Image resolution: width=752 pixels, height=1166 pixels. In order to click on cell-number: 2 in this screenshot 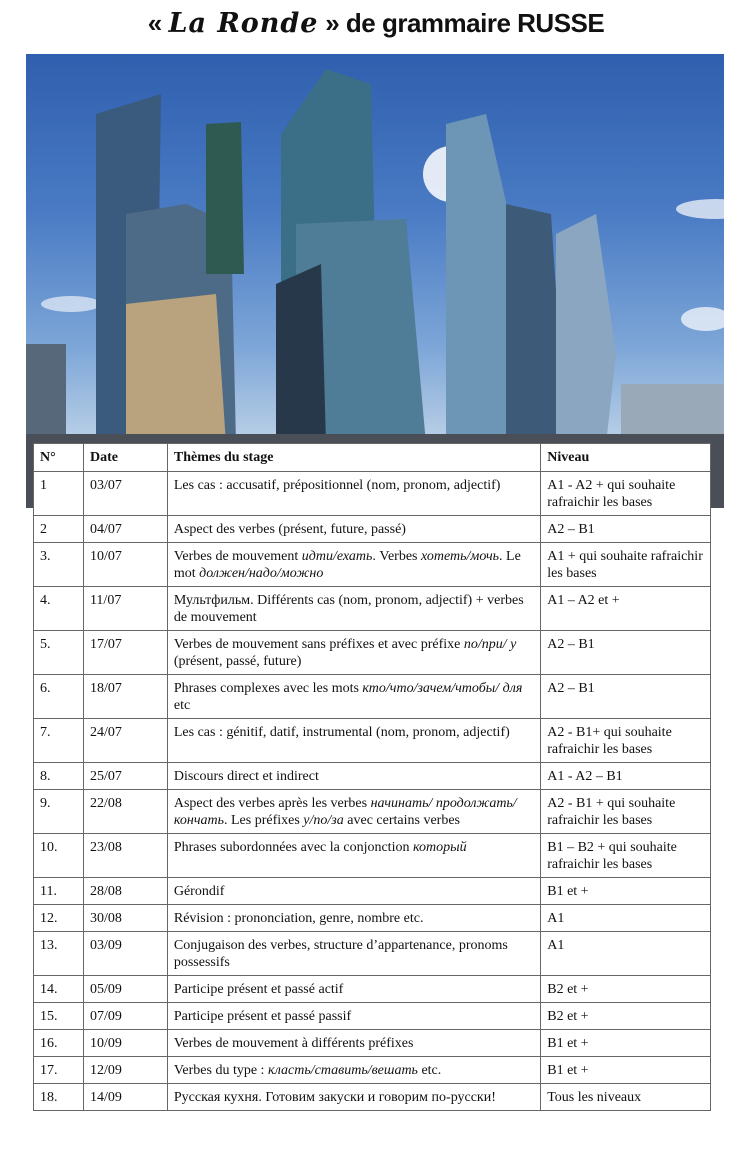, I will do `click(58, 529)`.